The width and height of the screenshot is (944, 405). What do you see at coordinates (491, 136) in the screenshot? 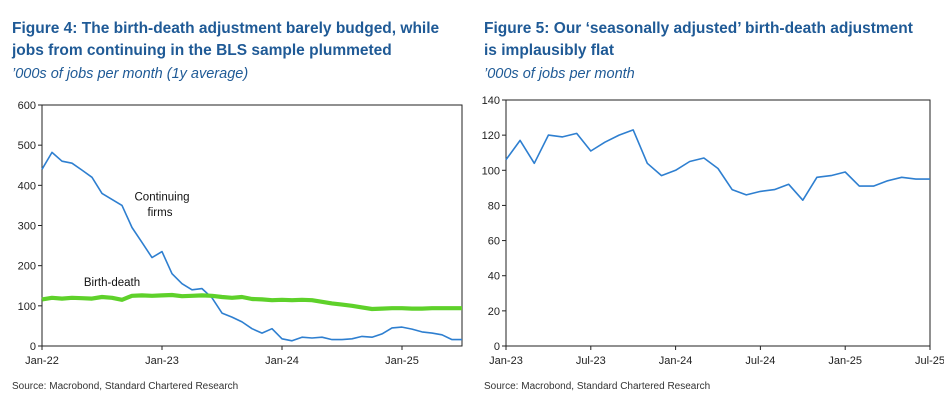
I see `y-tick-label: 120` at bounding box center [491, 136].